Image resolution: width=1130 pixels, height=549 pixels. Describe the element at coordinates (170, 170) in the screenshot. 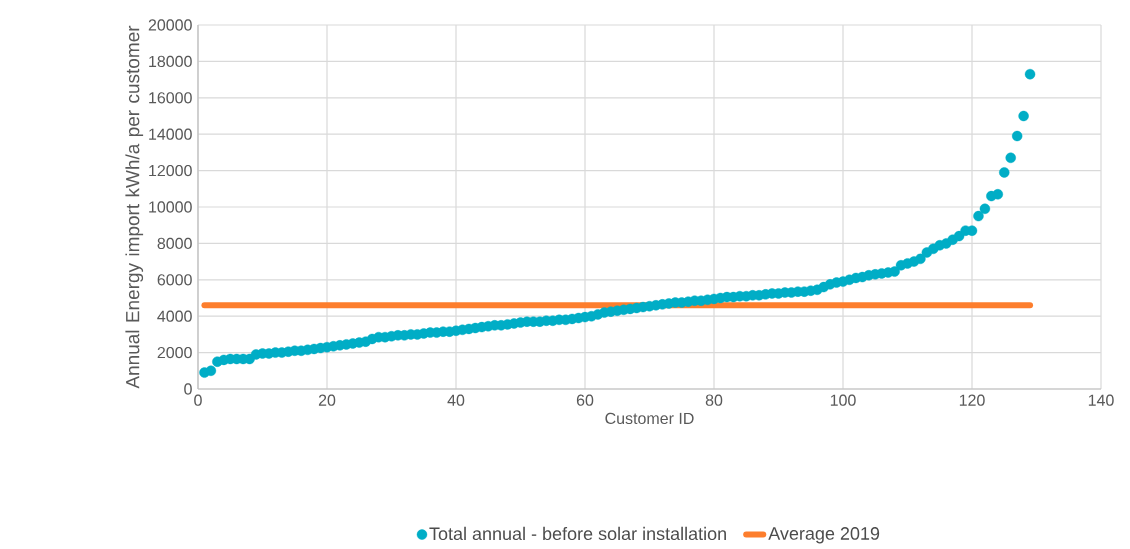

I see `y-tick-label: 12000` at that location.